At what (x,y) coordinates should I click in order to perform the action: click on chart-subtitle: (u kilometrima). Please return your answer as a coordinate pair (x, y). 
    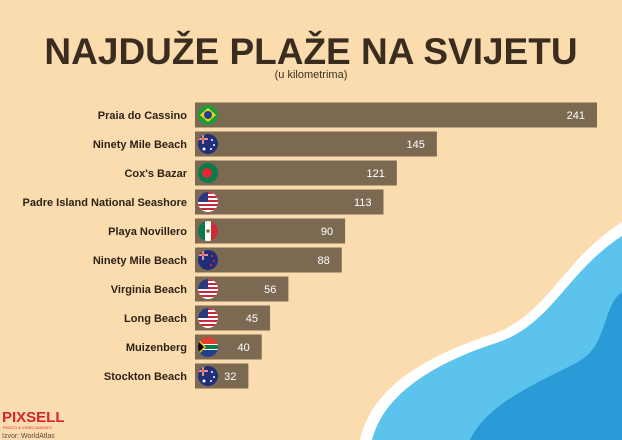
    Looking at the image, I should click on (311, 75).